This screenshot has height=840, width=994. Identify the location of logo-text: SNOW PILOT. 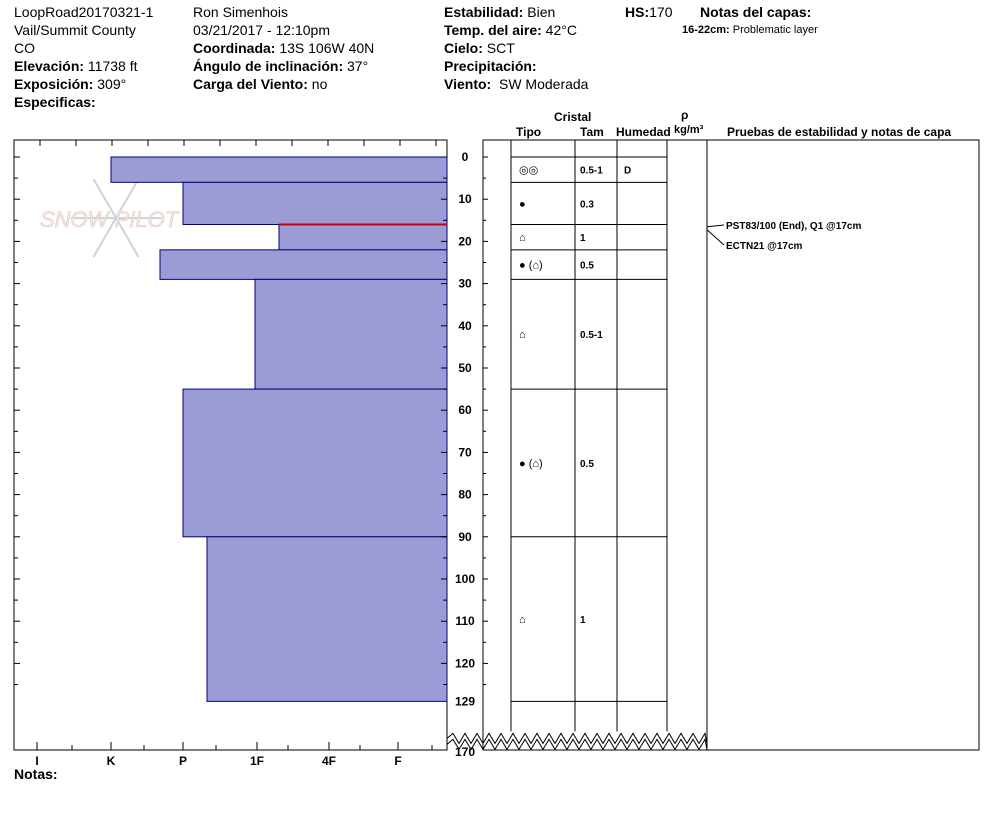
(110, 219).